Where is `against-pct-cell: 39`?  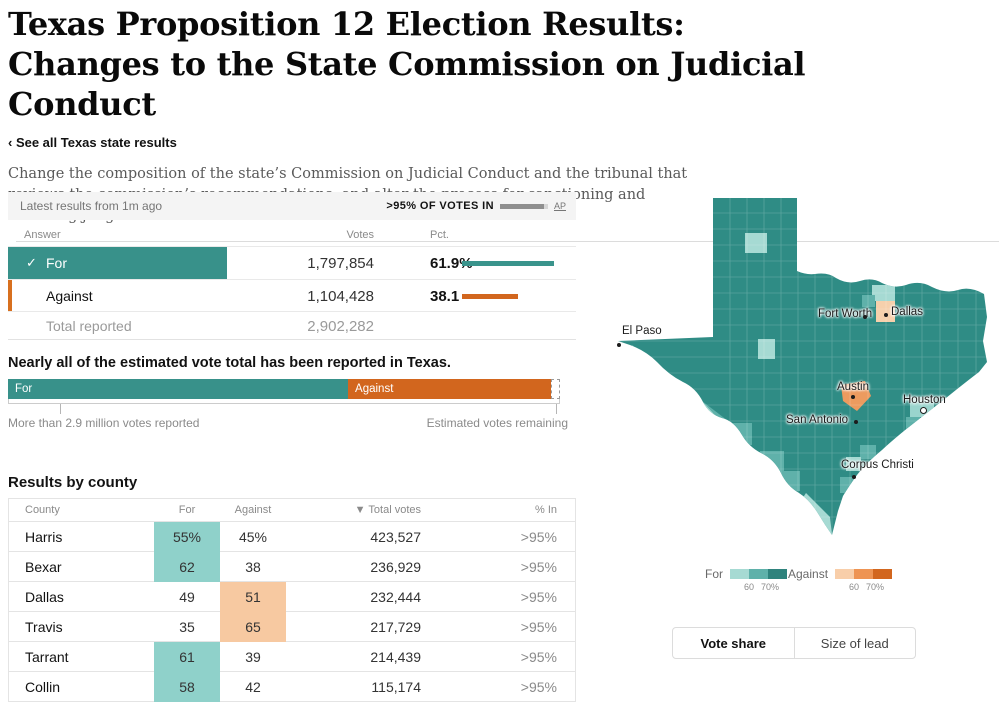 against-pct-cell: 39 is located at coordinates (253, 657).